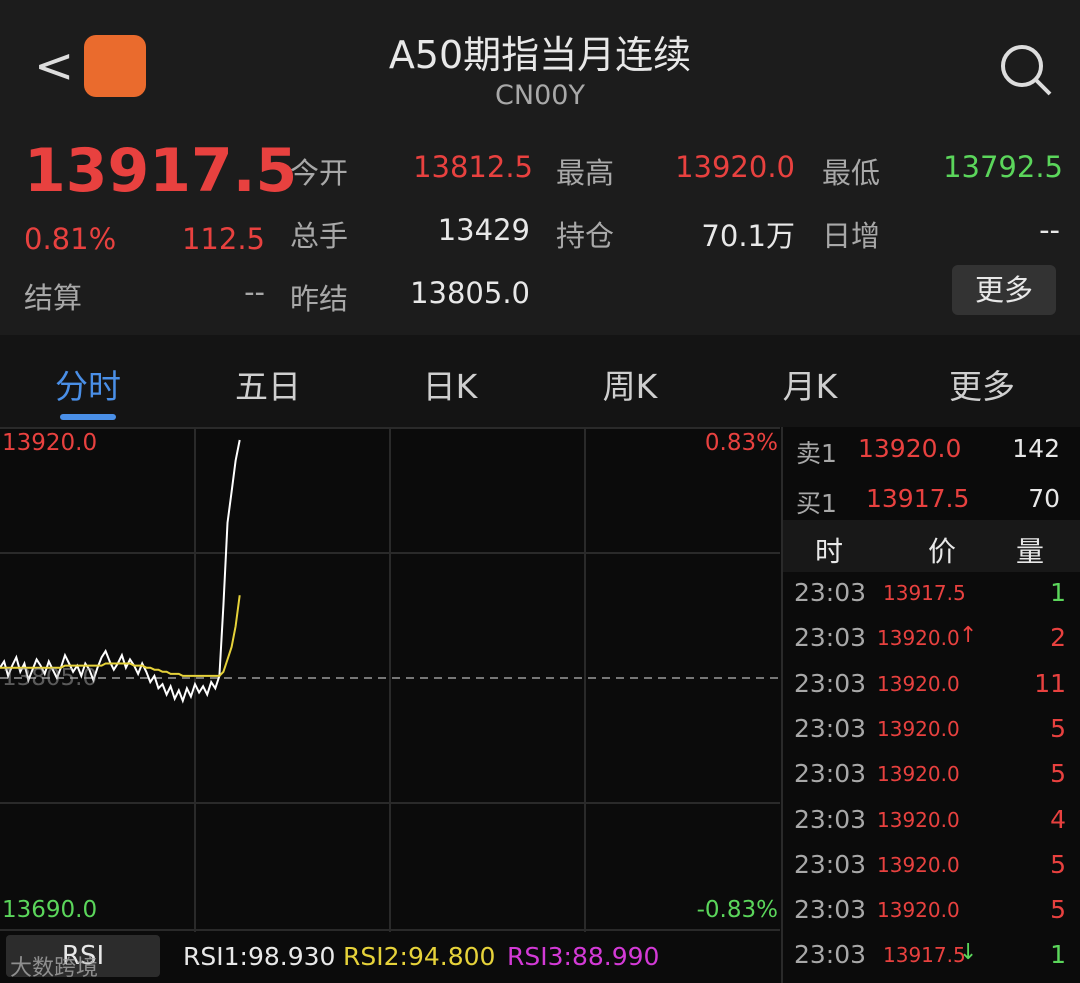  What do you see at coordinates (88, 417) in the screenshot?
I see `tab-indicator` at bounding box center [88, 417].